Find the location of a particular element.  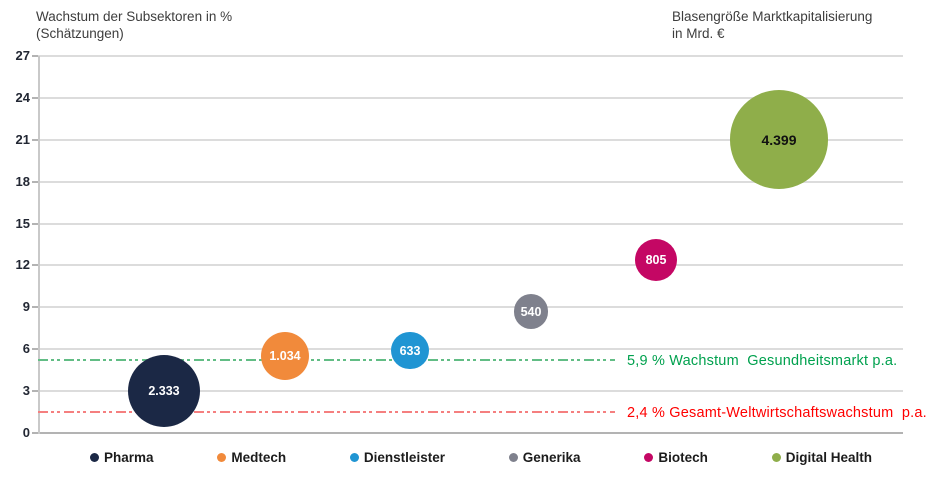

y-tick-label-0: 0 is located at coordinates (26, 432).